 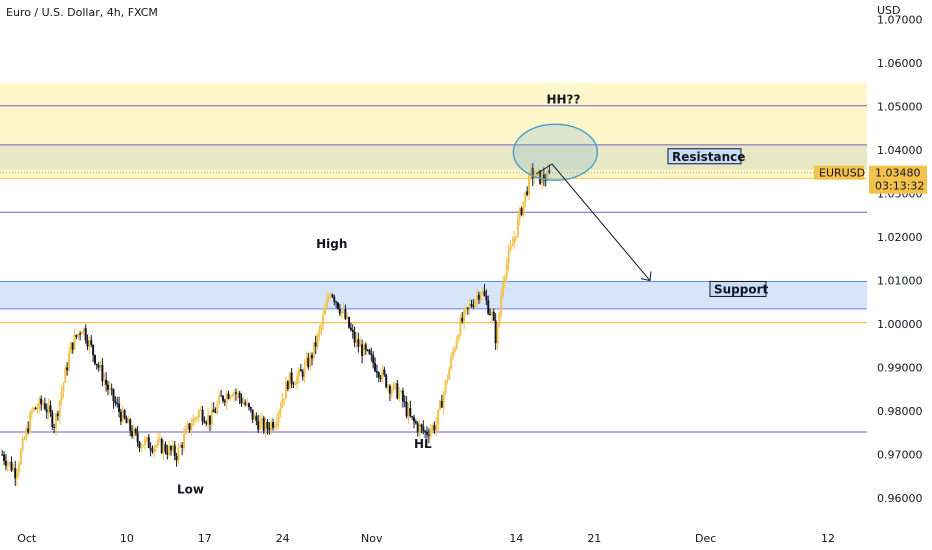 I want to click on projection-arrow, so click(x=593, y=222).